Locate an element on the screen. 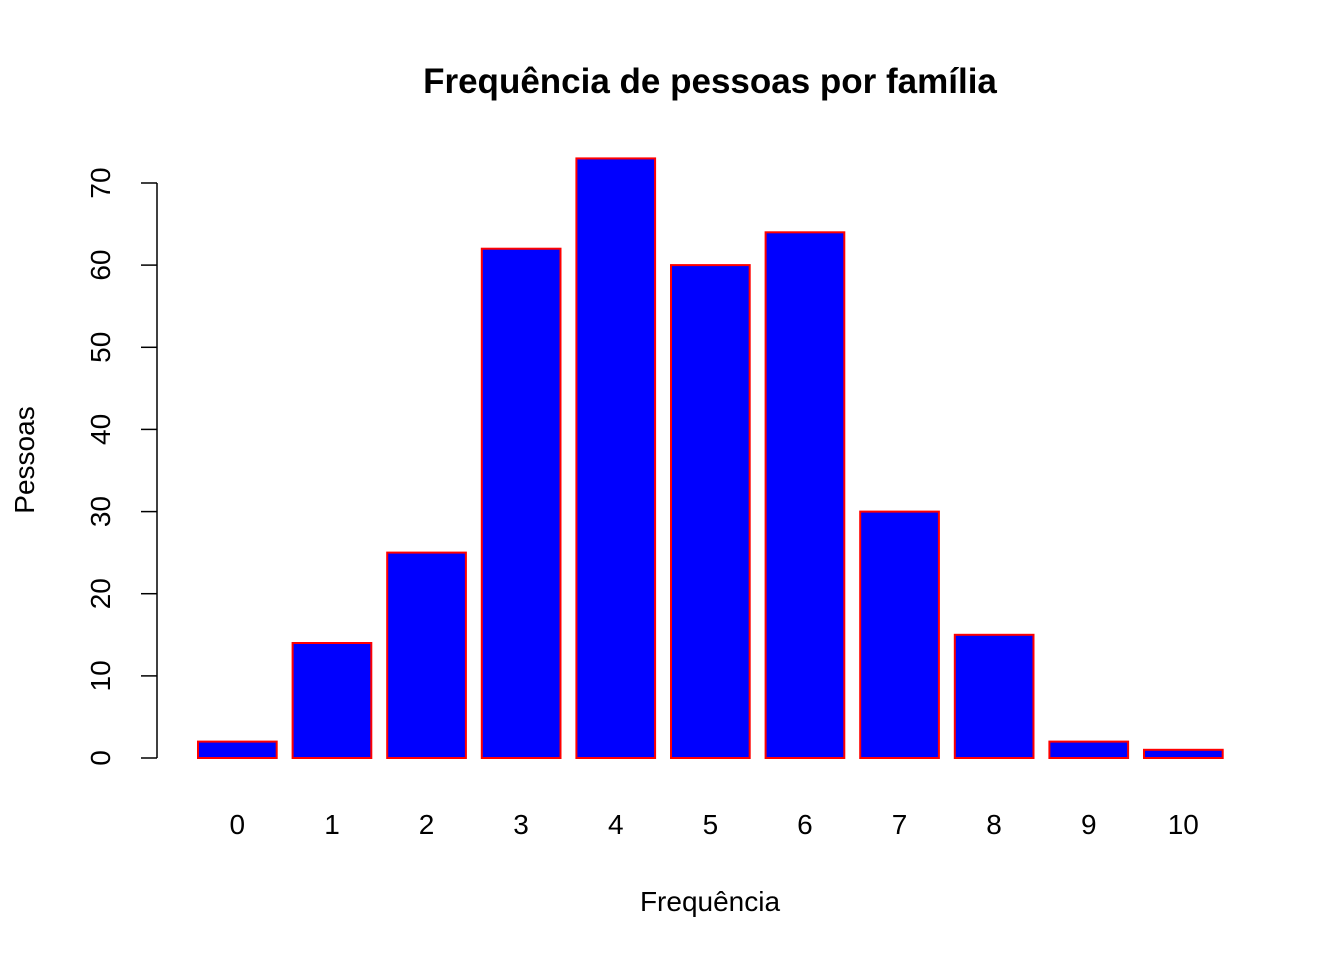  y-axis-label: Pessoas is located at coordinates (24, 459).